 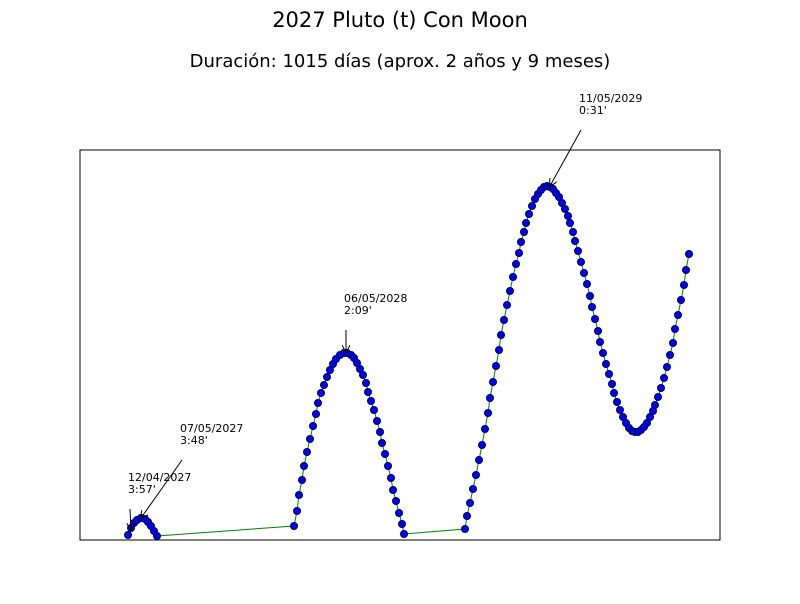 What do you see at coordinates (142, 489) in the screenshot?
I see `annotation-label: 3:57'` at bounding box center [142, 489].